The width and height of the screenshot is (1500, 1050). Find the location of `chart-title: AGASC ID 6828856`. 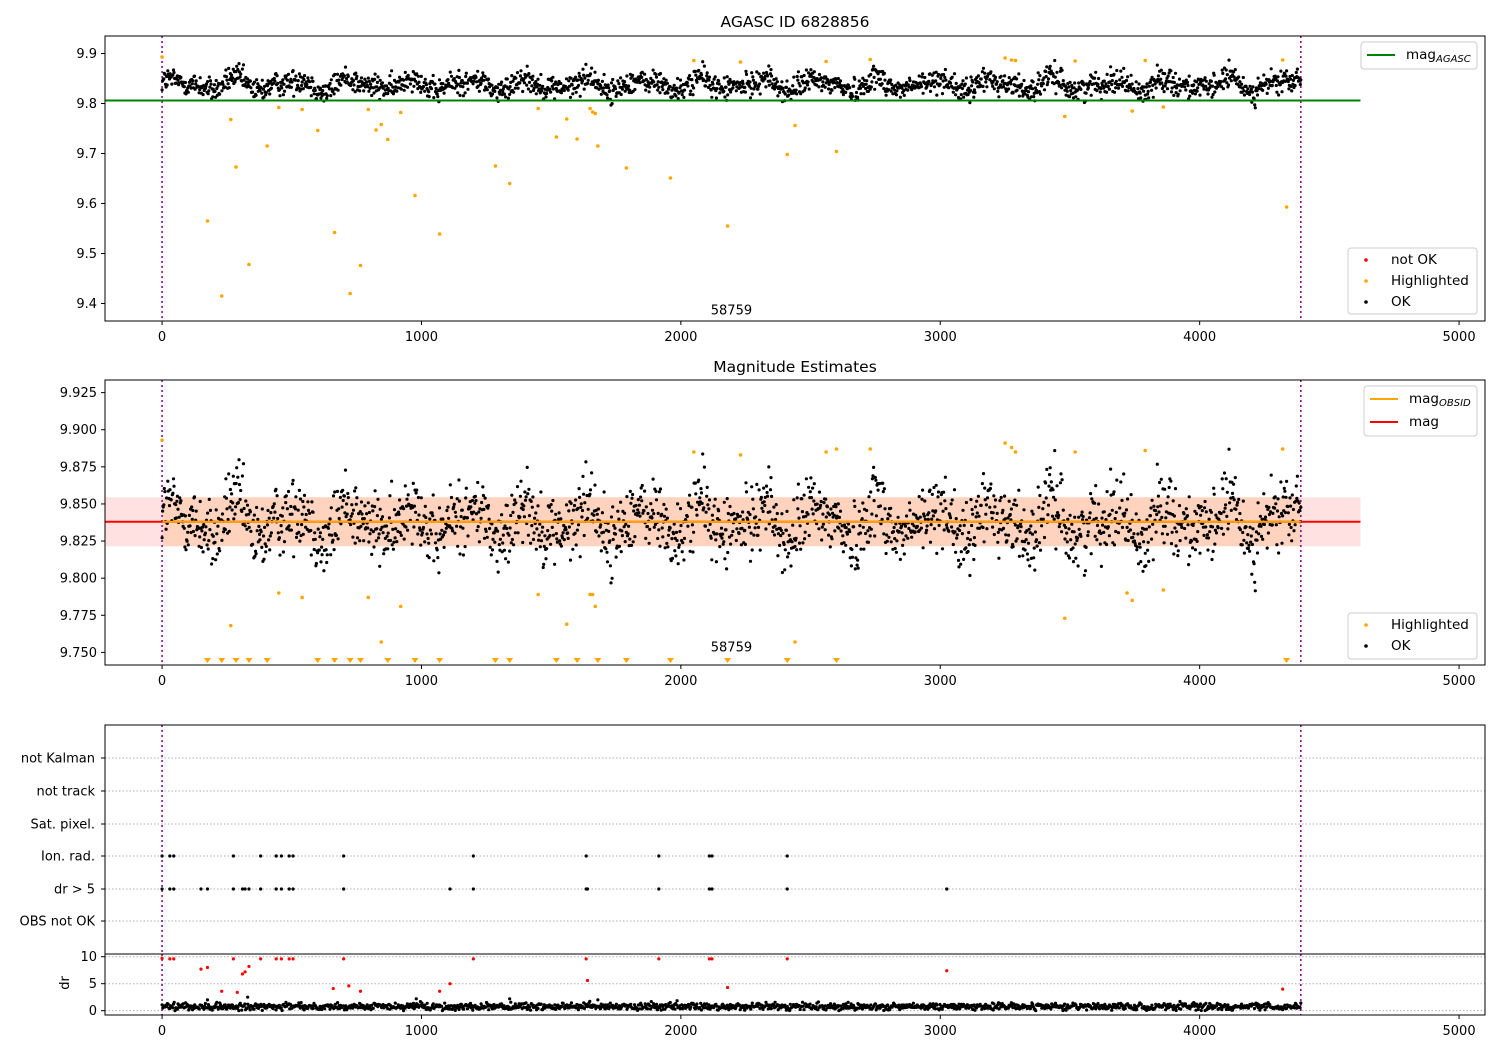

chart-title: AGASC ID 6828856 is located at coordinates (795, 22).